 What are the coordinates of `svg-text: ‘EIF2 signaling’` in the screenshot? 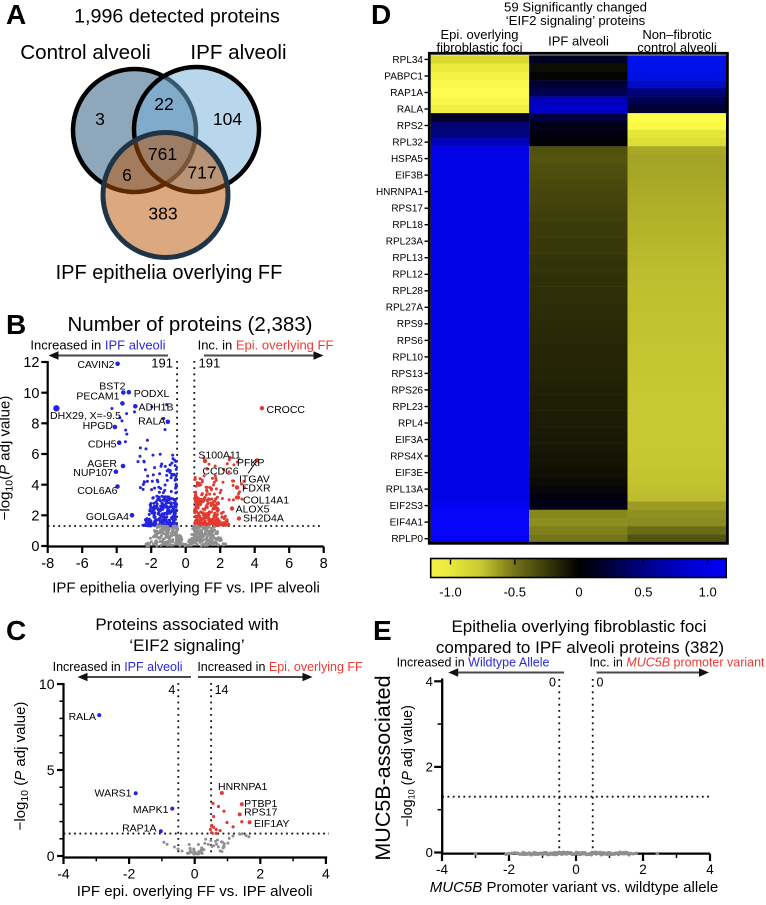 It's located at (186, 645).